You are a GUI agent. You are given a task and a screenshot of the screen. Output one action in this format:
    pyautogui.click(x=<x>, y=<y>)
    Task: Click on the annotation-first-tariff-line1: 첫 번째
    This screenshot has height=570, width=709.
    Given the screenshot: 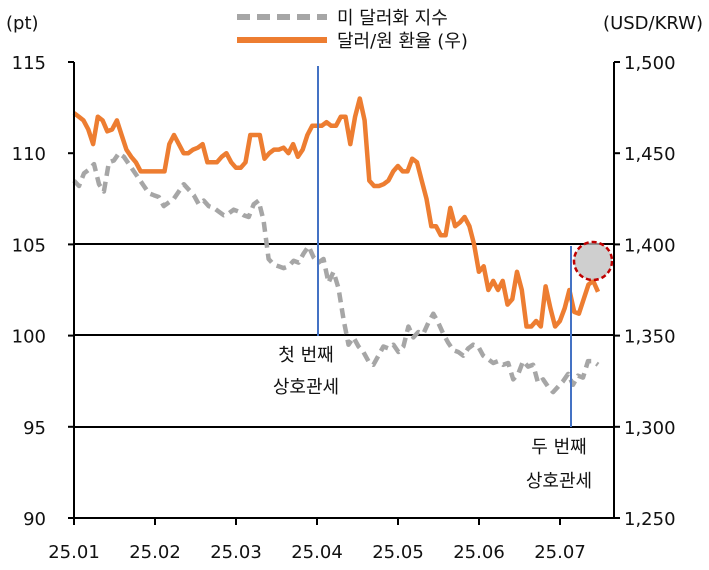 What is the action you would take?
    pyautogui.click(x=305, y=355)
    